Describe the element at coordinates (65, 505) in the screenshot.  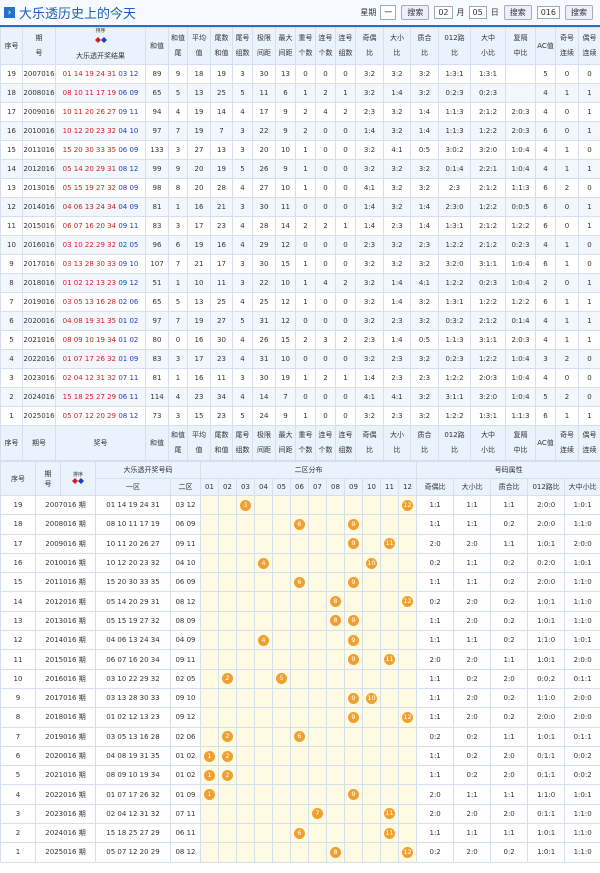
I see `issue-cell: 2007016 期` at that location.